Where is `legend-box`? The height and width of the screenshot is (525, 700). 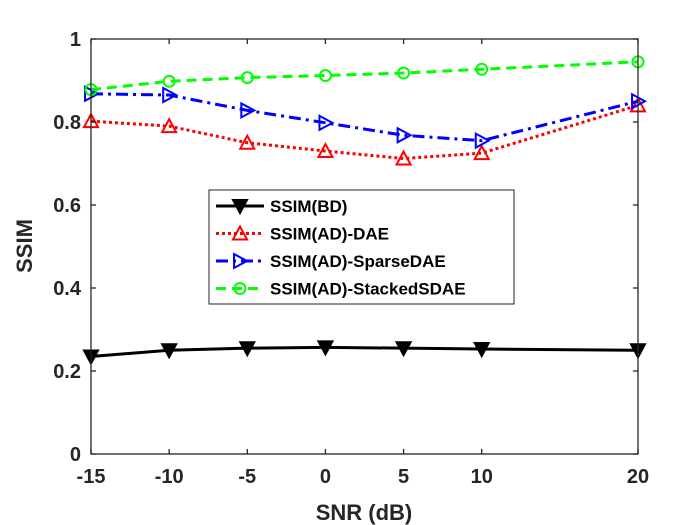
legend-box is located at coordinates (361, 247).